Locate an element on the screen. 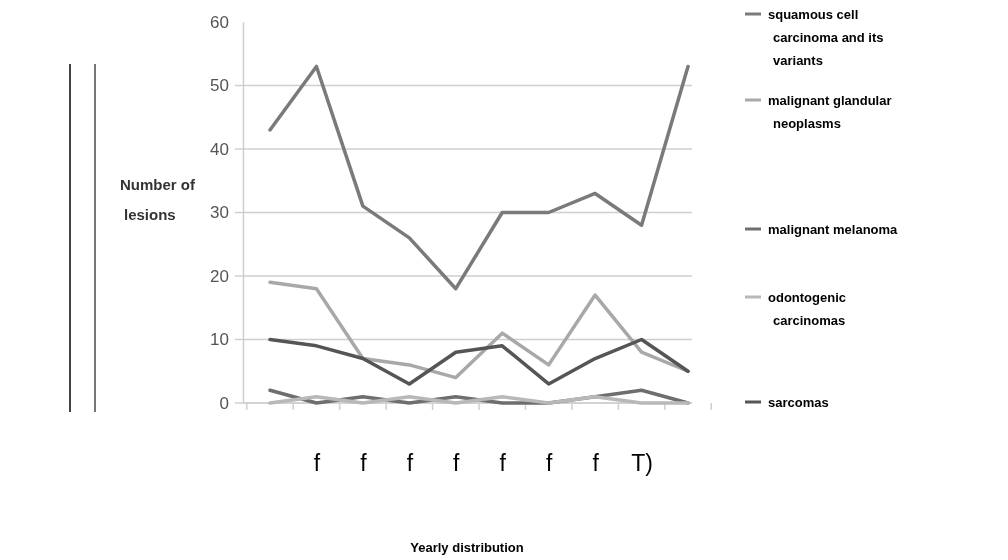  y-tick-label: 10 is located at coordinates (219, 340).